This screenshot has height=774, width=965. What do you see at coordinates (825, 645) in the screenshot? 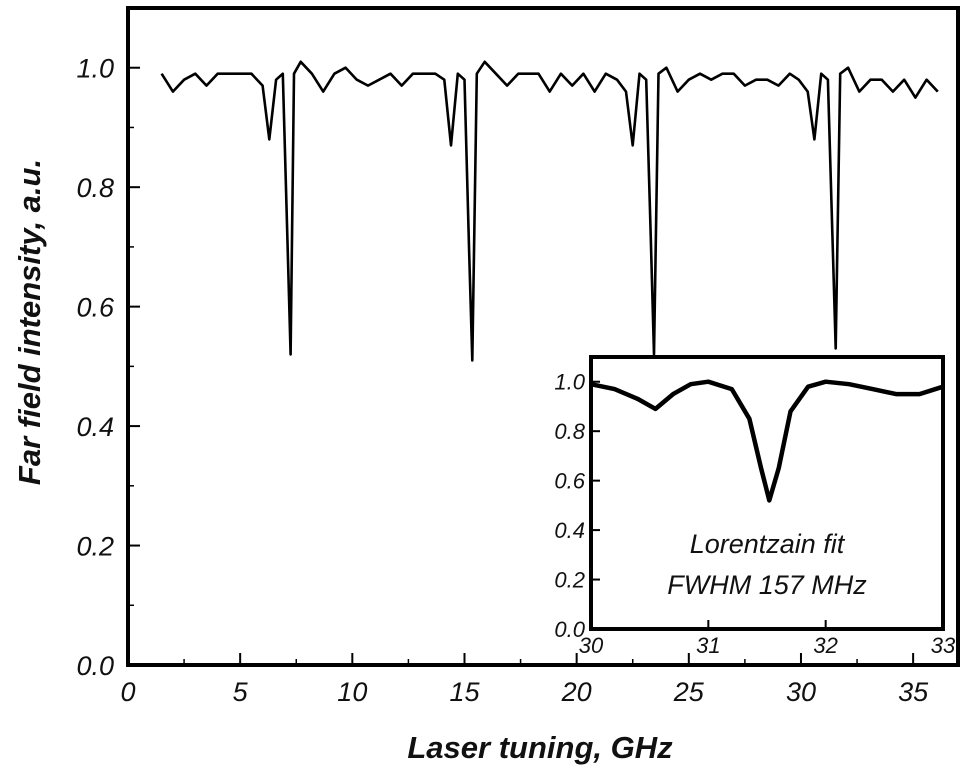
I see `inset-x-tick-label: 32` at bounding box center [825, 645].